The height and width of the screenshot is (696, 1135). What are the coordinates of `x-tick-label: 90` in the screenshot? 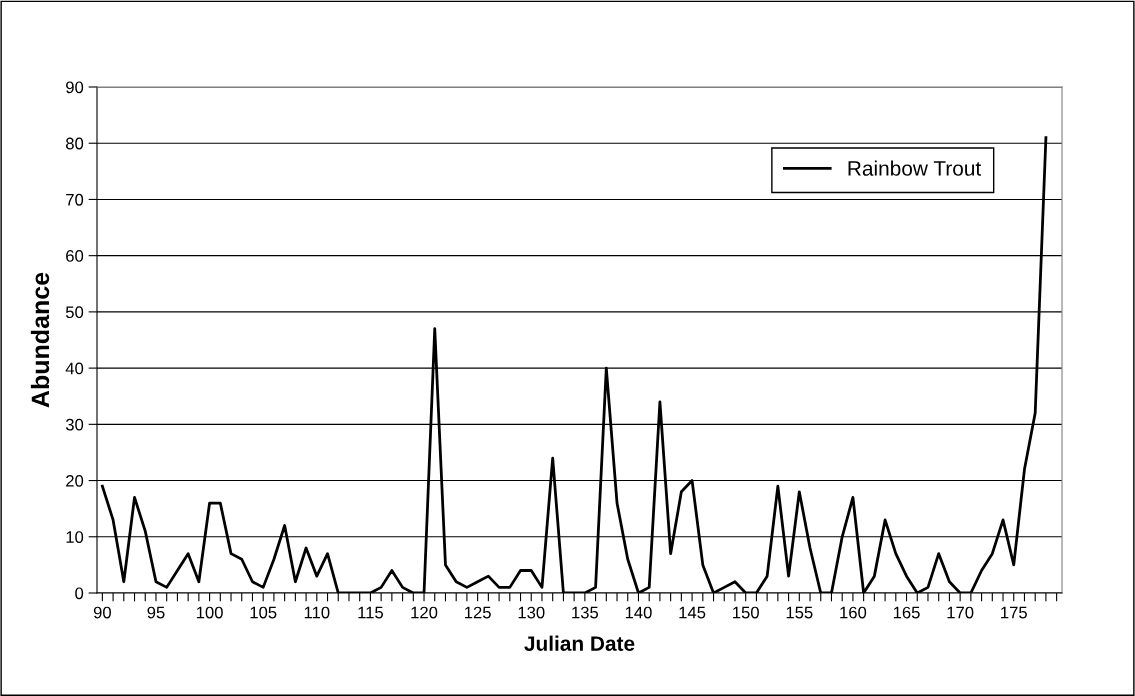 It's located at (102, 612).